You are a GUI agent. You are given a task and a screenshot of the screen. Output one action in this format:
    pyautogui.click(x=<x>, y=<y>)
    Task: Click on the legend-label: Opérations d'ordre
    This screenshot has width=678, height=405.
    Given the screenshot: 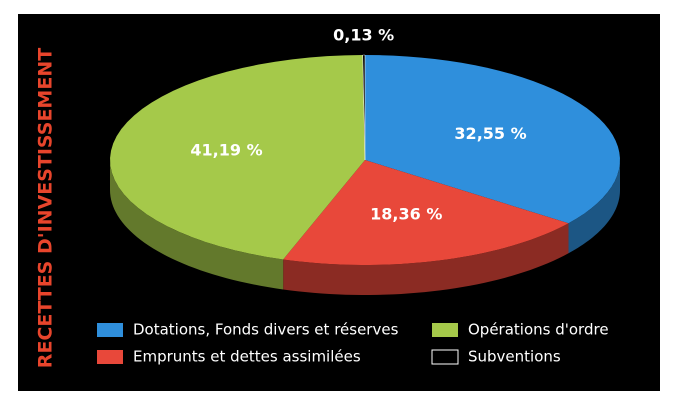 What is the action you would take?
    pyautogui.click(x=538, y=330)
    